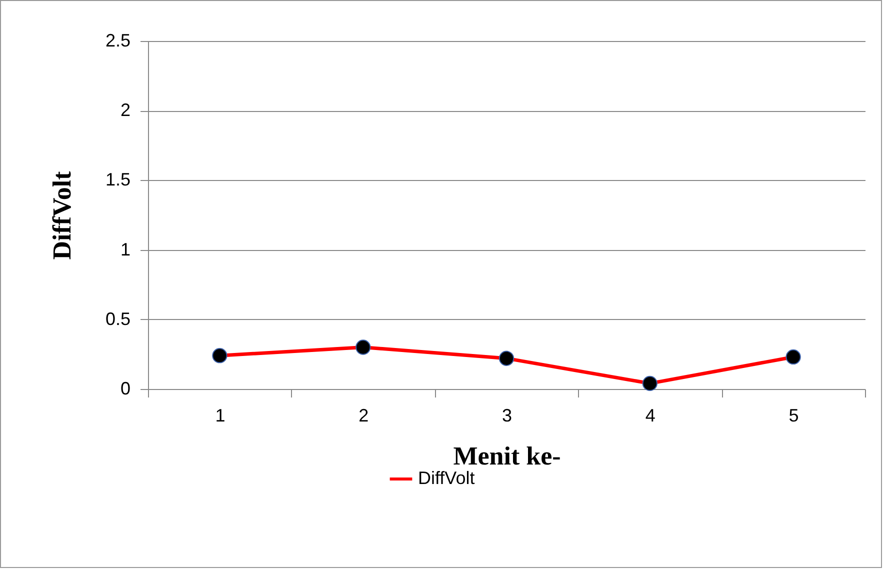 The width and height of the screenshot is (891, 571). I want to click on legend-label: DiffVolt, so click(446, 478).